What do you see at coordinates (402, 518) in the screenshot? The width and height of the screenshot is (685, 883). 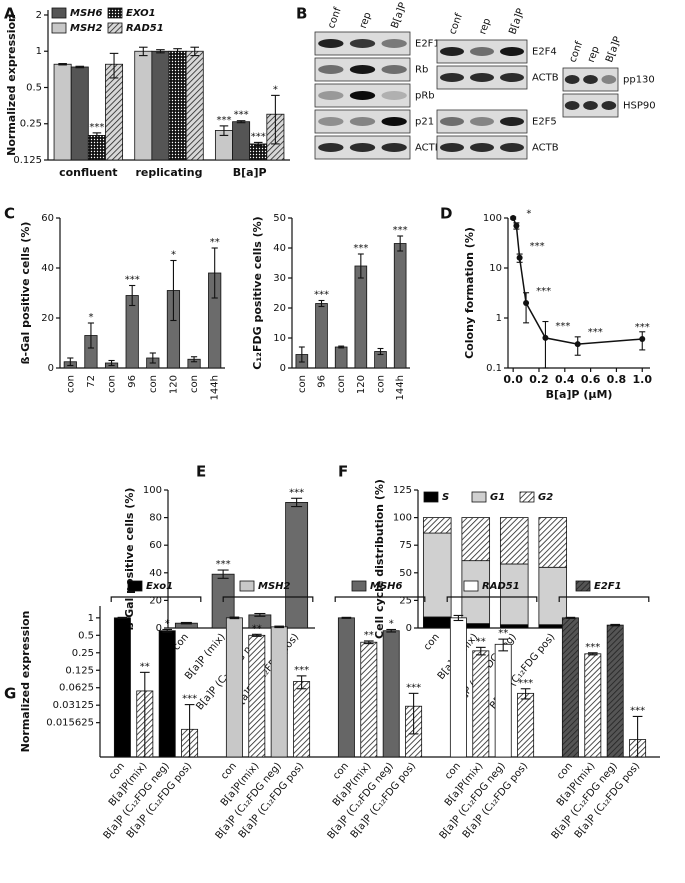 I see `y-tick-label: 100` at bounding box center [402, 518].